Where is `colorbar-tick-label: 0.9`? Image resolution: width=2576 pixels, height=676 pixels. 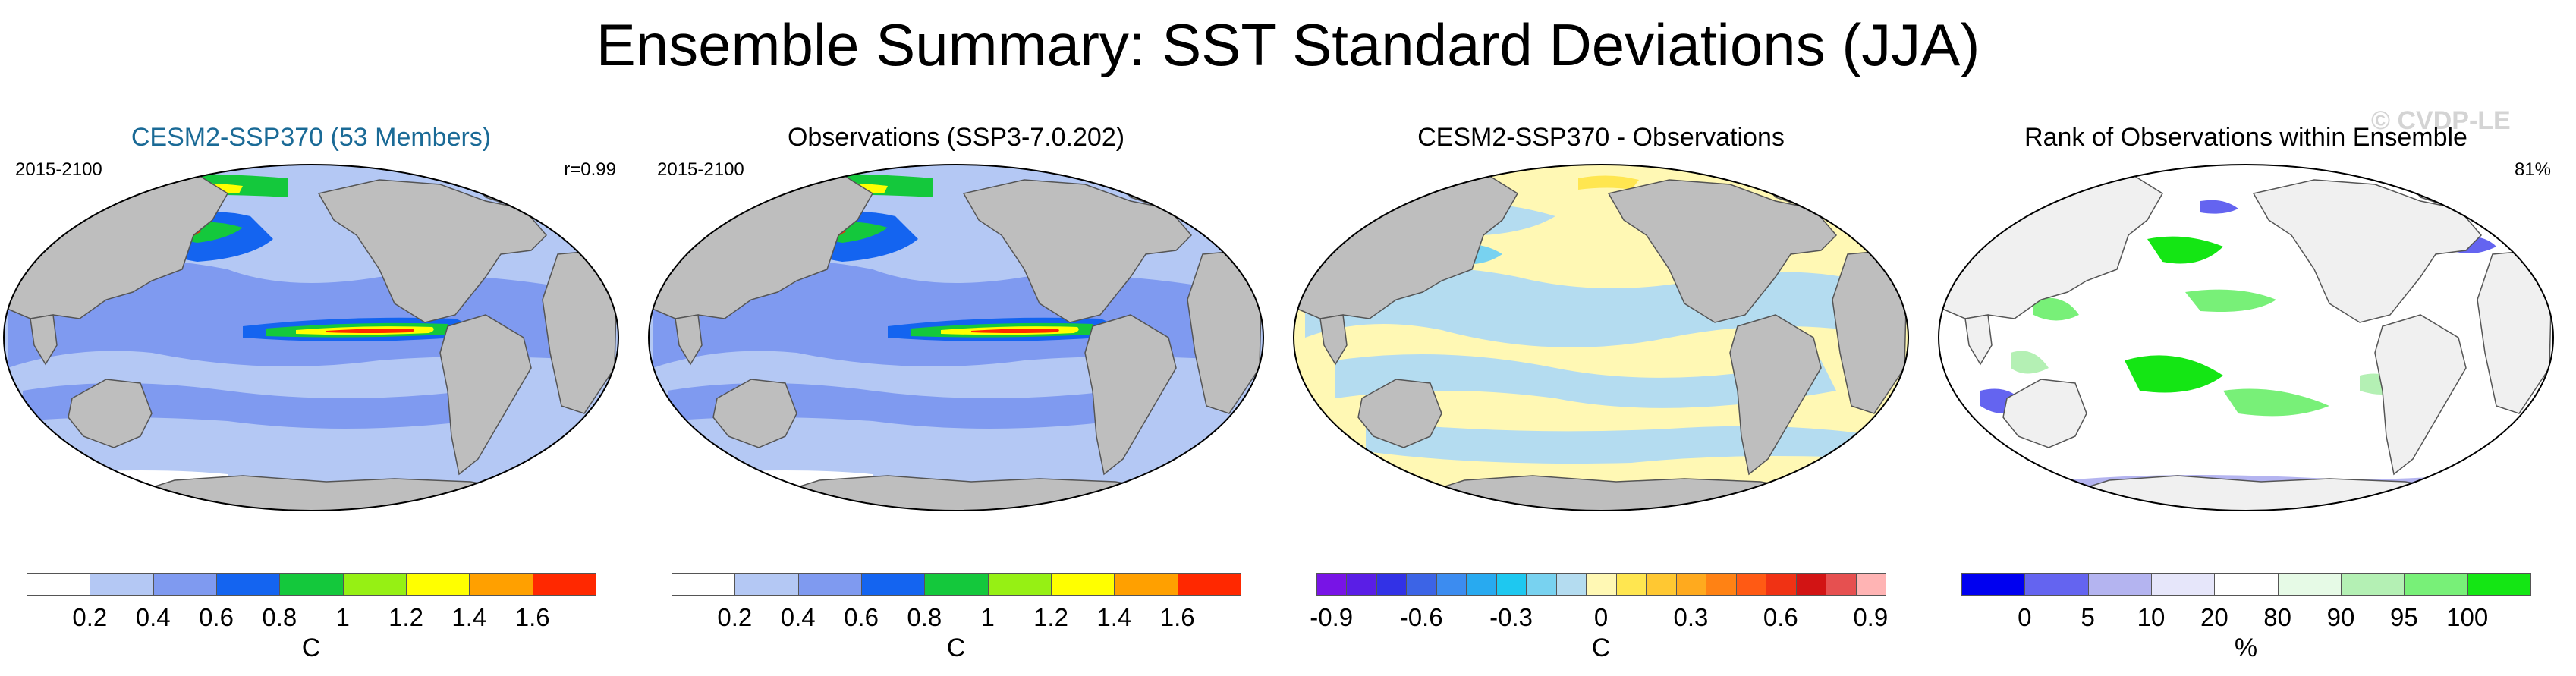
colorbar-tick-label: 0.9 is located at coordinates (1871, 617).